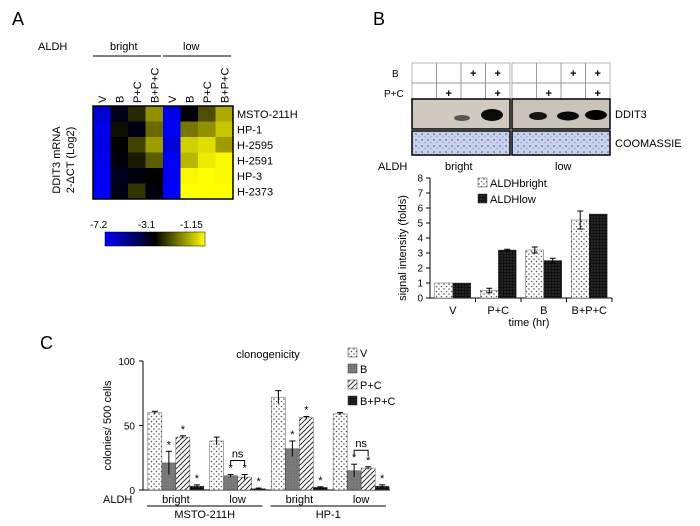 This screenshot has width=700, height=526. Describe the element at coordinates (249, 177) in the screenshot. I see `heatmap-row-label-hp-3: HP-3` at that location.